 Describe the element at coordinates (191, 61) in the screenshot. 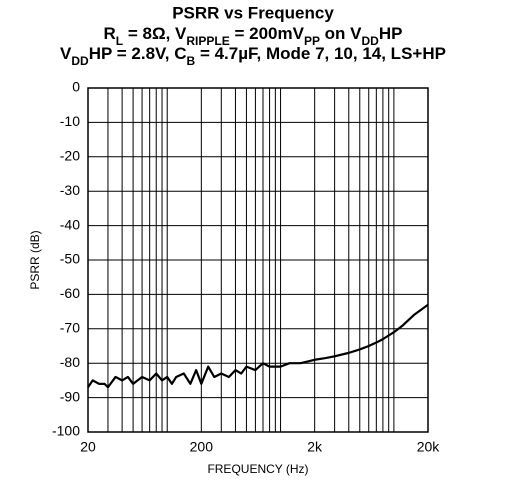

I see `subscript: B` at that location.